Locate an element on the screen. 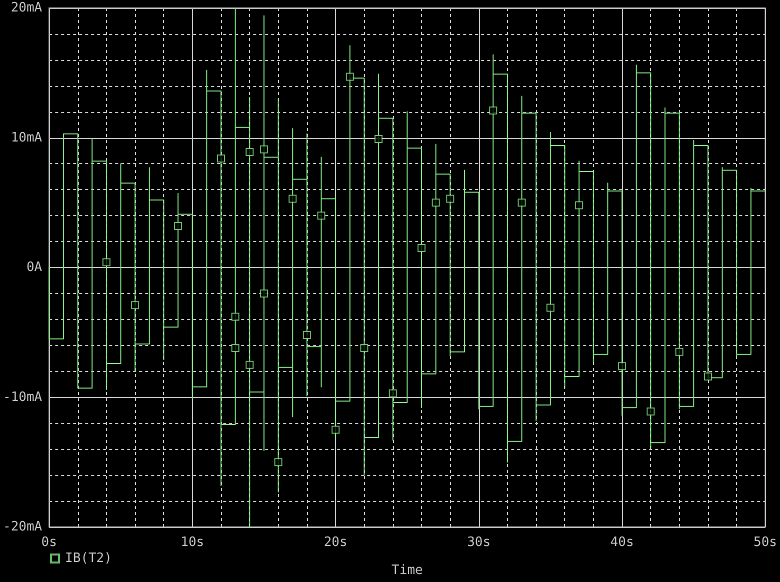 The width and height of the screenshot is (780, 582). y-tick-label: 20mA is located at coordinates (26, 8).